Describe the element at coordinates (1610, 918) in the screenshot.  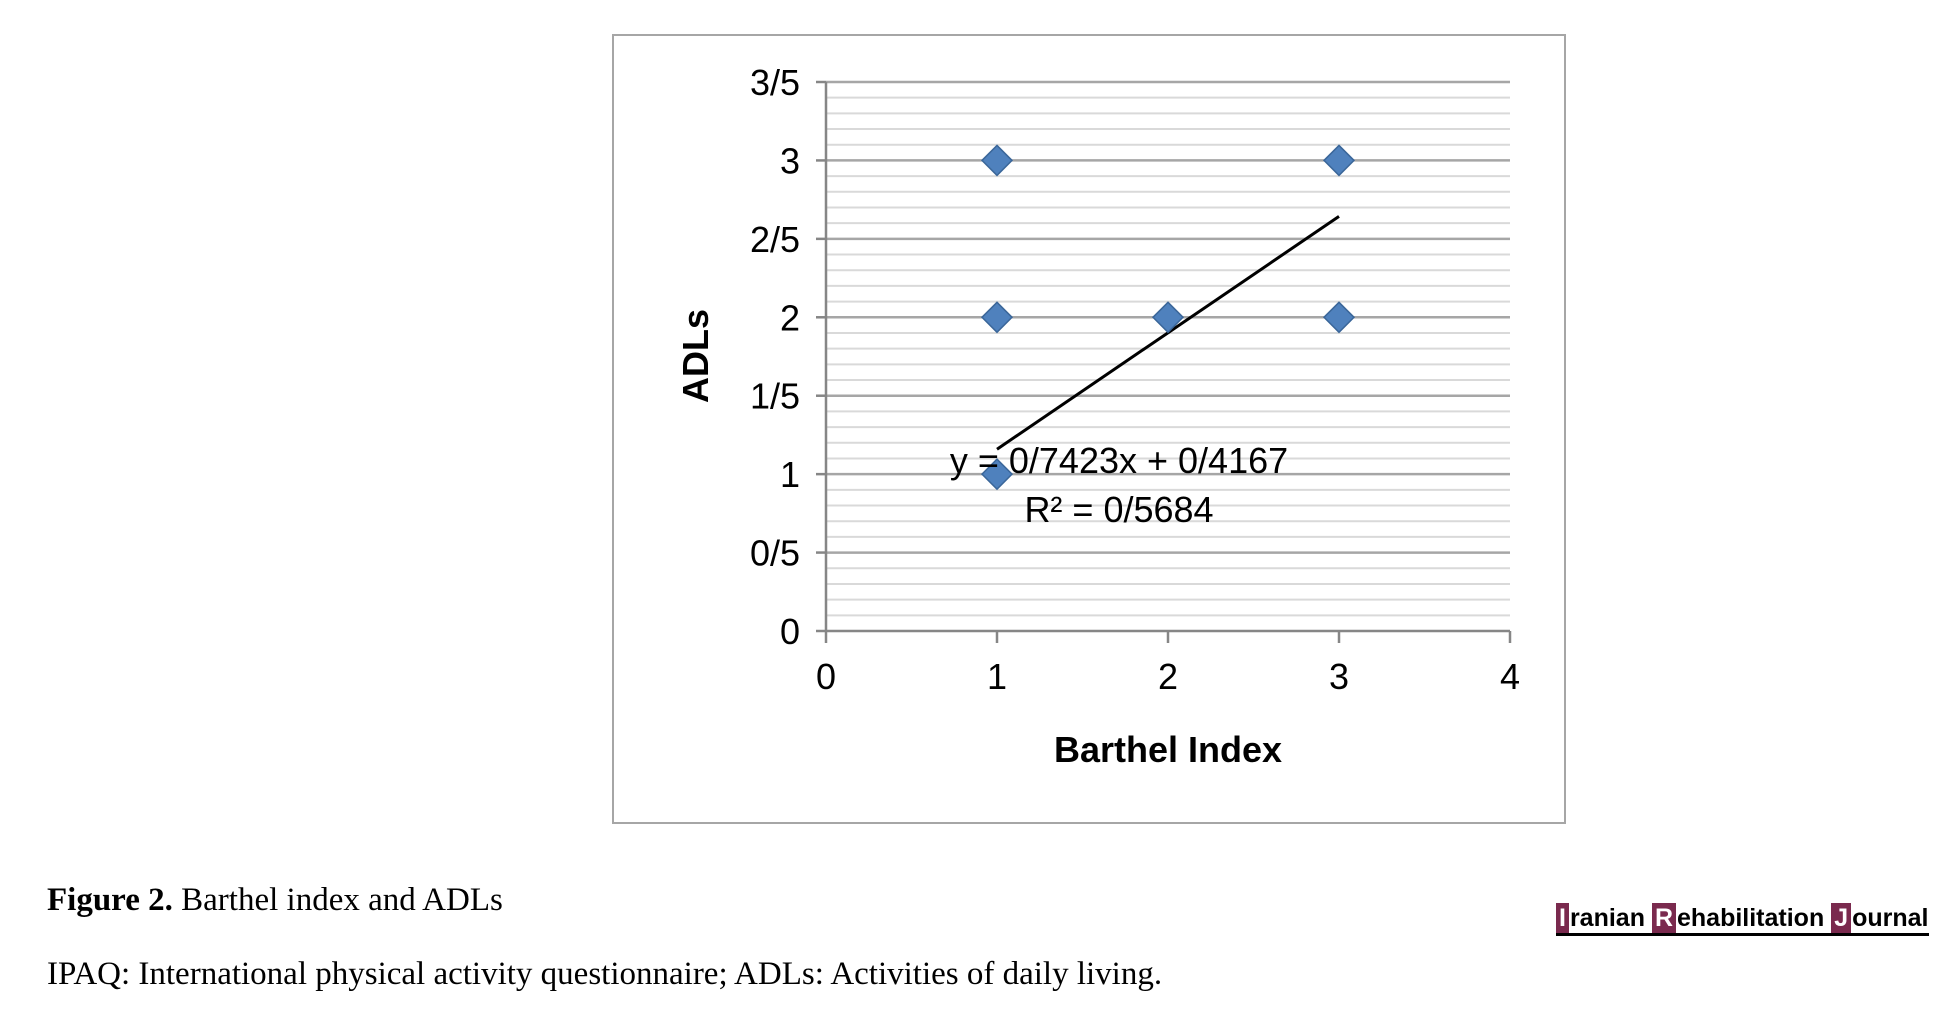
I see `logo-word-iranian: ranian` at that location.